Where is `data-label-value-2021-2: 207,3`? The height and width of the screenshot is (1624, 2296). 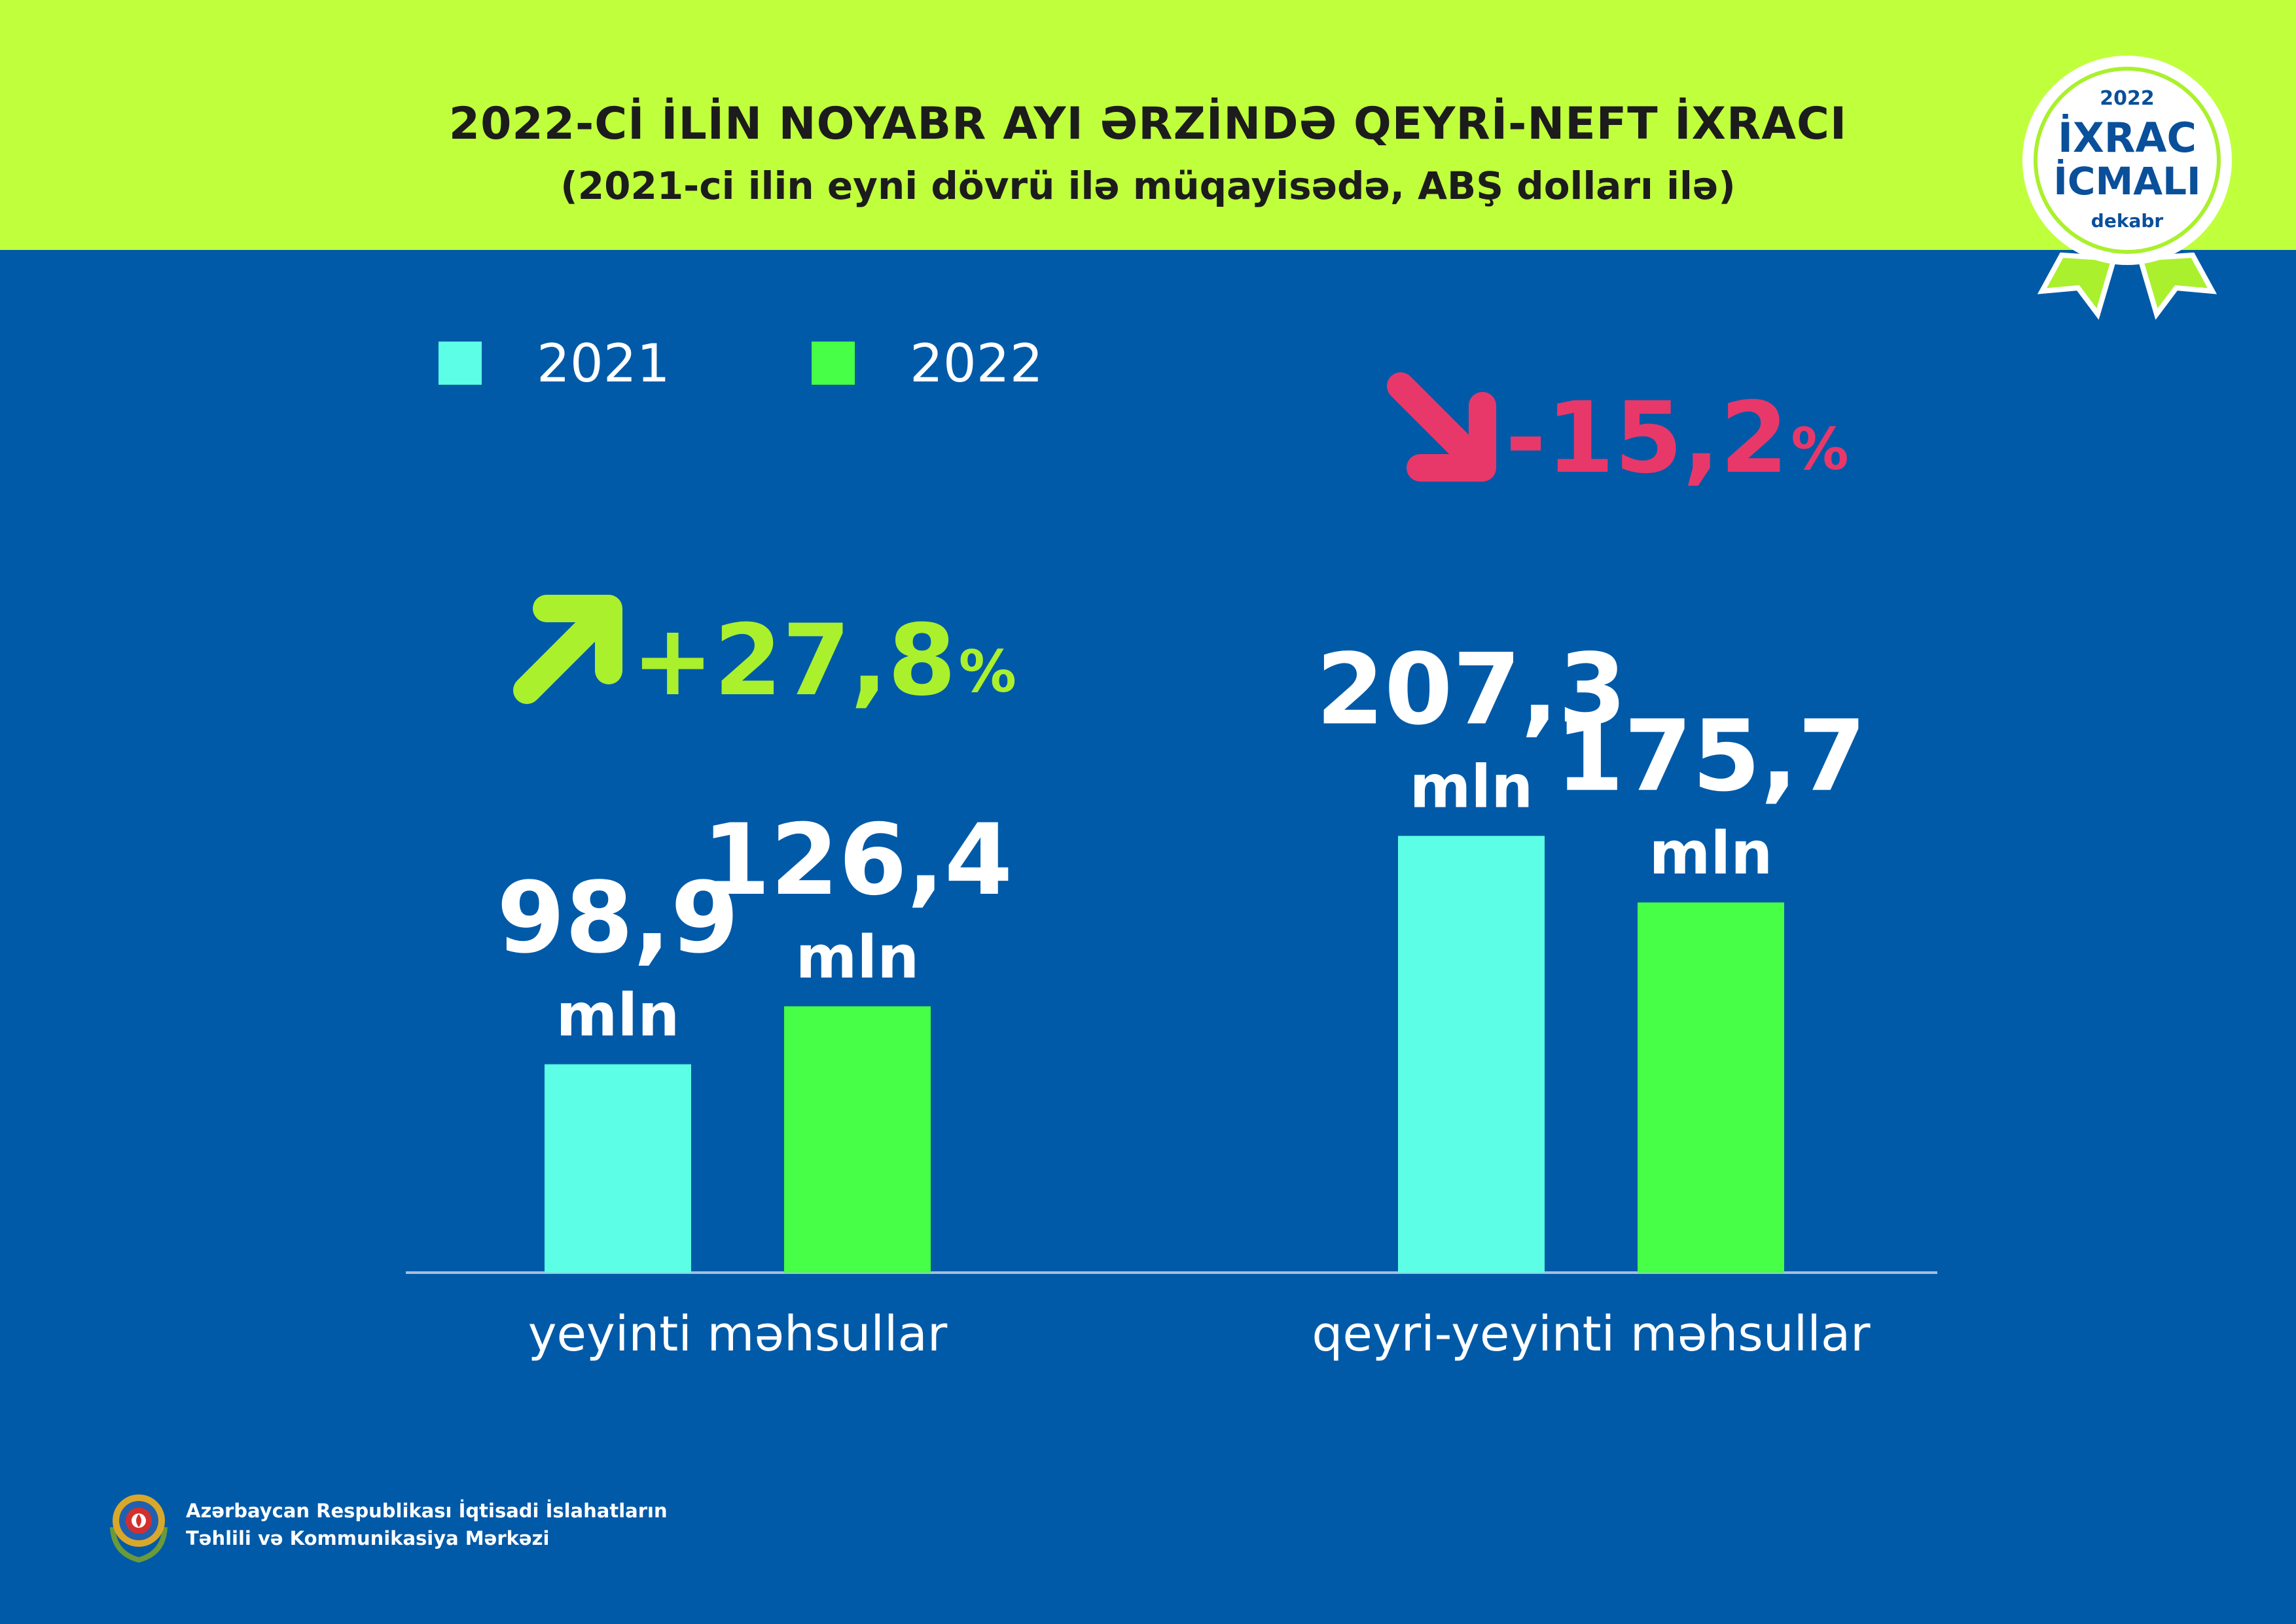 data-label-value-2021-2: 207,3 is located at coordinates (1471, 690).